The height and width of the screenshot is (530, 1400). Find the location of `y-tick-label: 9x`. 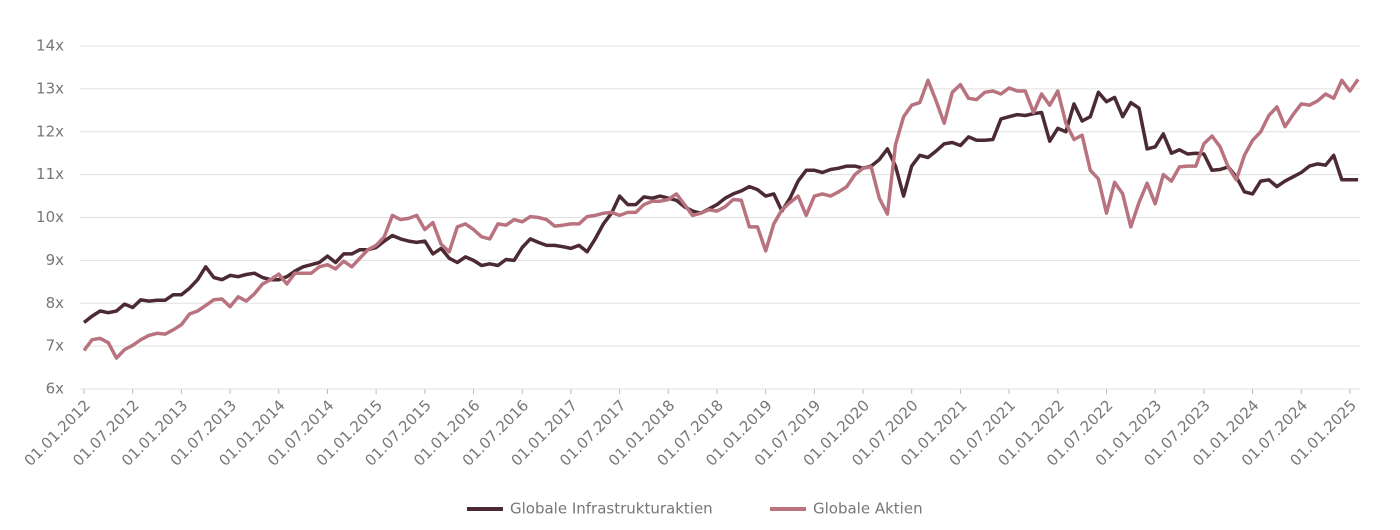

y-tick-label: 9x is located at coordinates (55, 260).